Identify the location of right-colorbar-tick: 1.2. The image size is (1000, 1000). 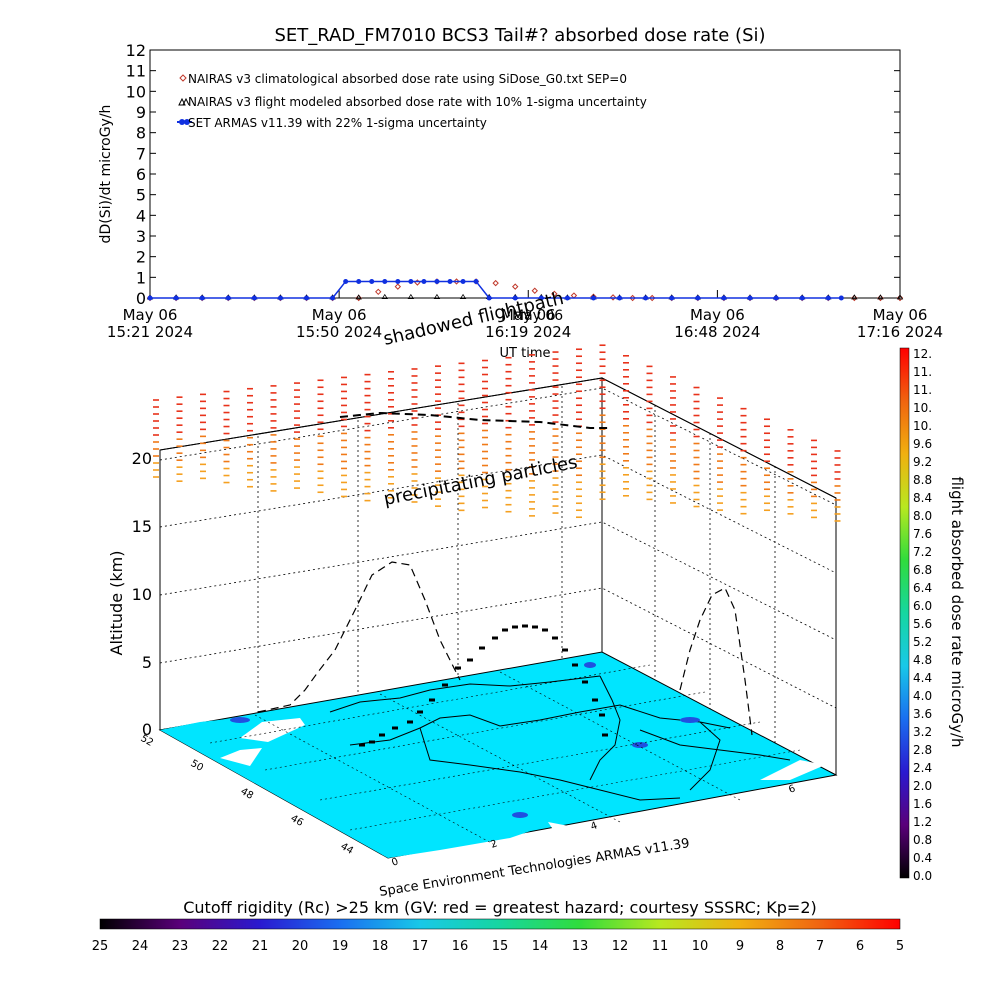
(922, 822).